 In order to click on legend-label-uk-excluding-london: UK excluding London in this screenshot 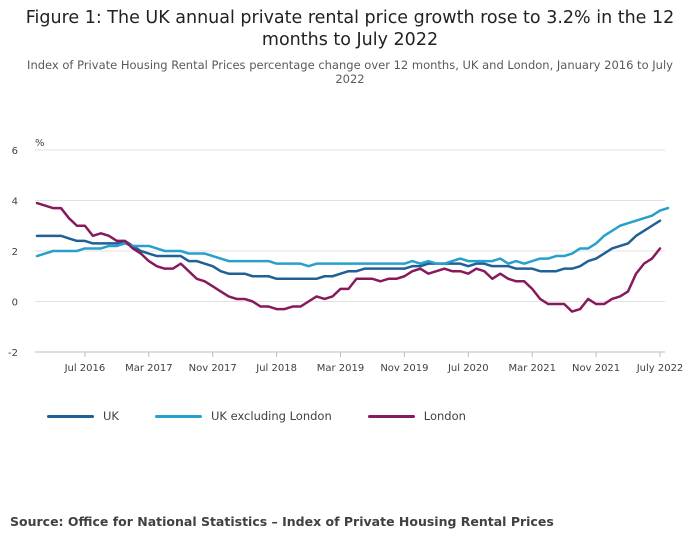, I will do `click(271, 416)`.